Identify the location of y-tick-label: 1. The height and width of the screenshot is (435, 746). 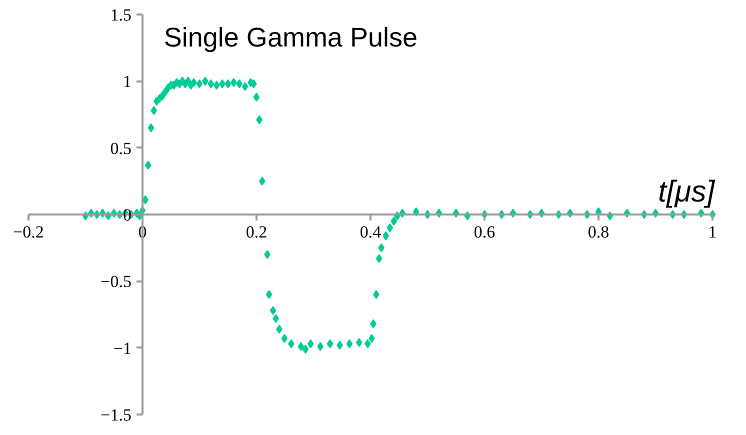
(127, 82).